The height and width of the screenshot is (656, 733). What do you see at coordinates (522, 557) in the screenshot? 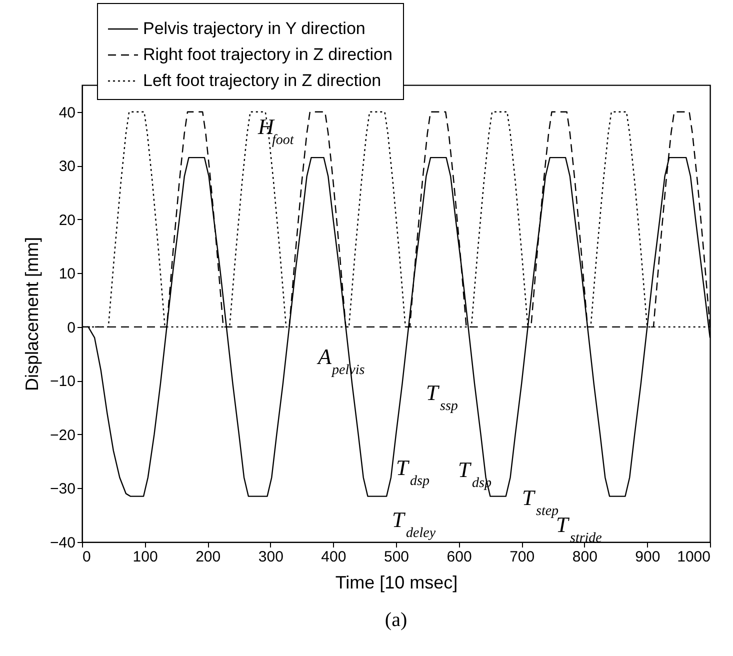
I see `x-tick-label: 700` at bounding box center [522, 557].